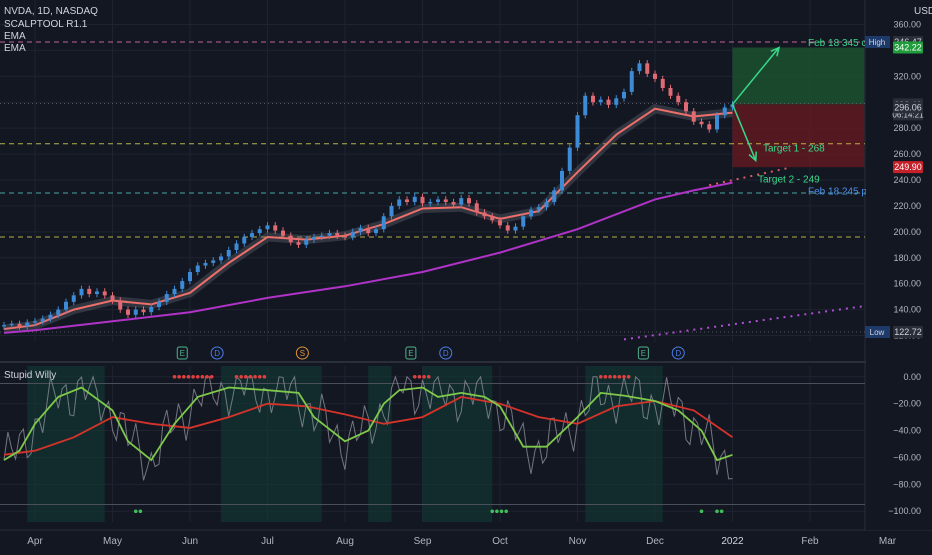 This screenshot has height=555, width=932. Describe the element at coordinates (30, 375) in the screenshot. I see `lower-pane-title: Stupid Willy` at that location.